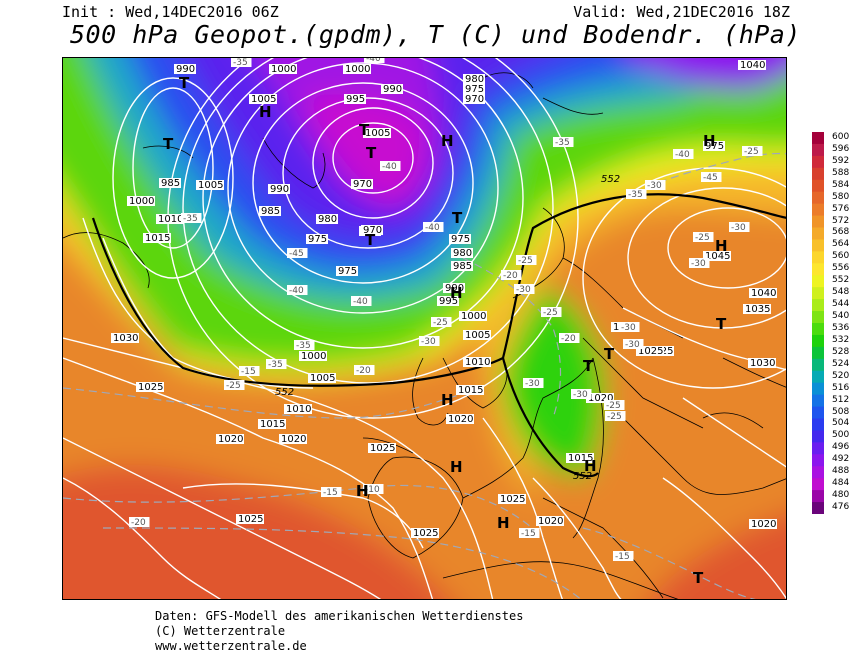 This screenshot has height=657, width=850. I want to click on color-scale-label: 512, so click(841, 399).